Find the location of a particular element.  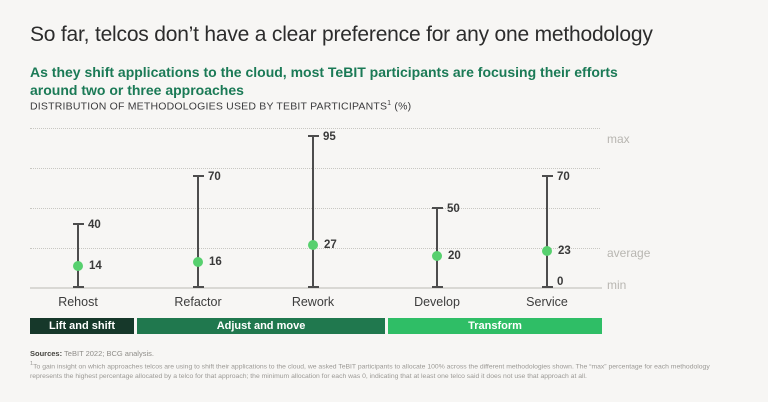

category-label-service: Service is located at coordinates (547, 302).